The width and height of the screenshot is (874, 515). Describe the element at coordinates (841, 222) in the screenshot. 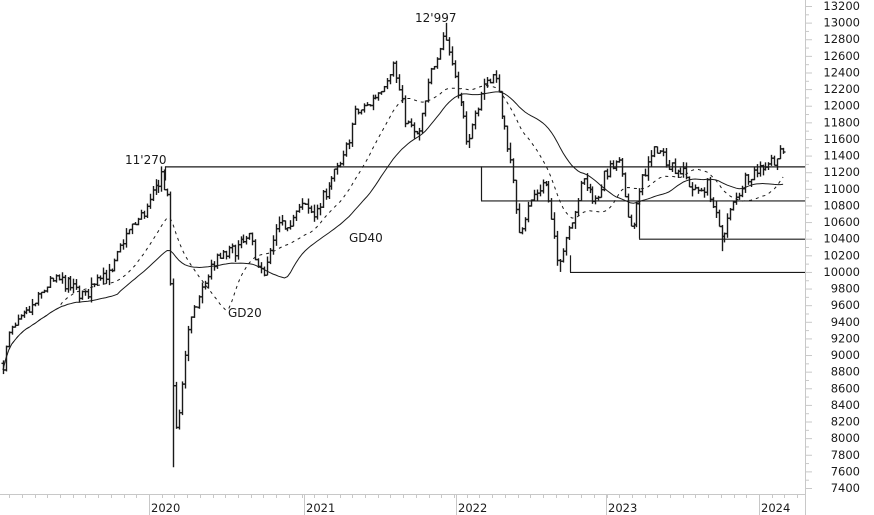

I see `y-tick-label: 10600` at that location.